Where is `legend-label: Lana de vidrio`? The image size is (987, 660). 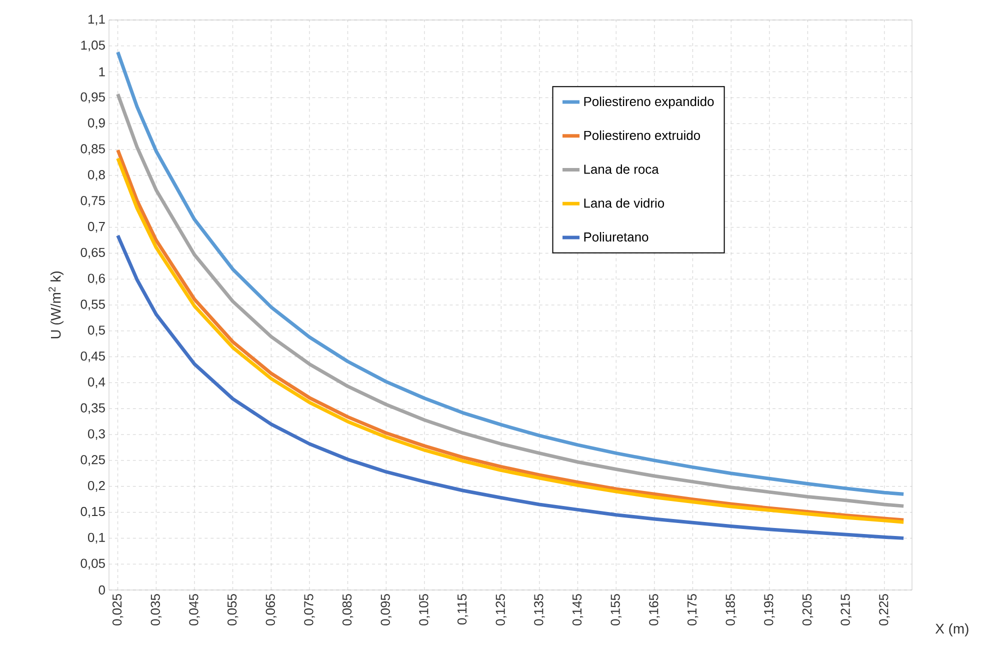
legend-label: Lana de vidrio is located at coordinates (624, 203).